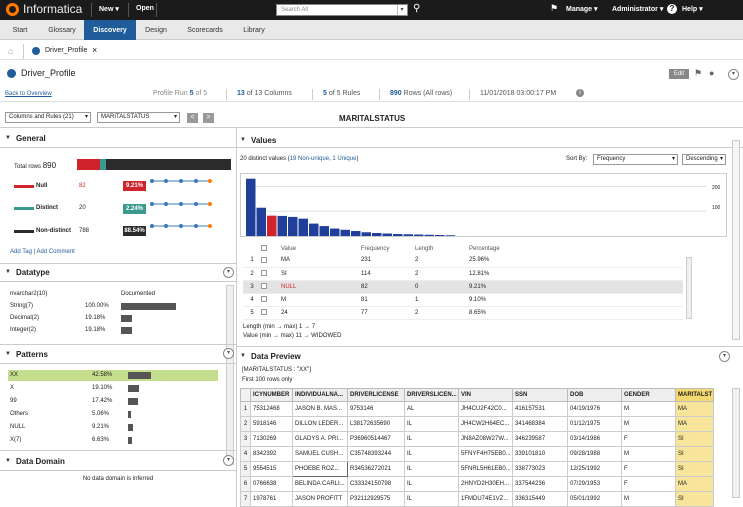 Image resolution: width=743 pixels, height=507 pixels. I want to click on previous-column-button: <, so click(192, 118).